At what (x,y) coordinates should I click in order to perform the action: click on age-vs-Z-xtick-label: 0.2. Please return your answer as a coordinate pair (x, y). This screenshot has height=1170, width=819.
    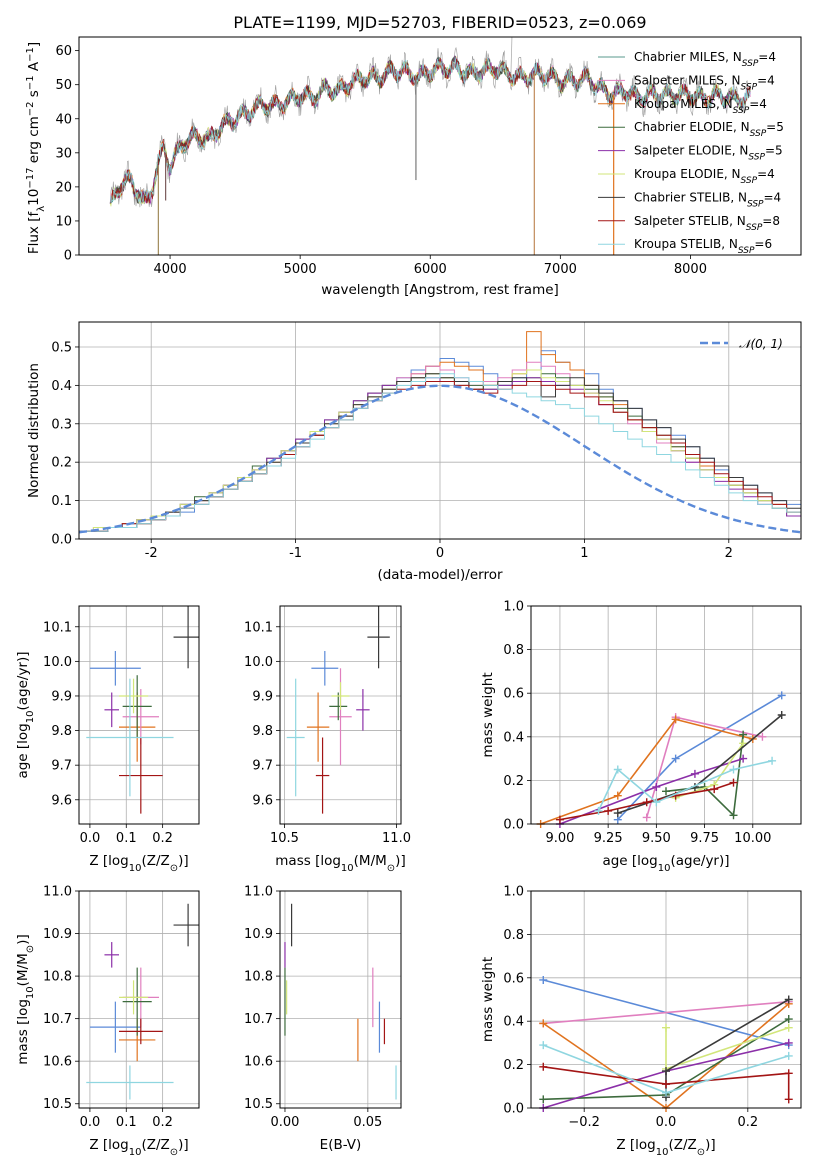
    Looking at the image, I should click on (162, 838).